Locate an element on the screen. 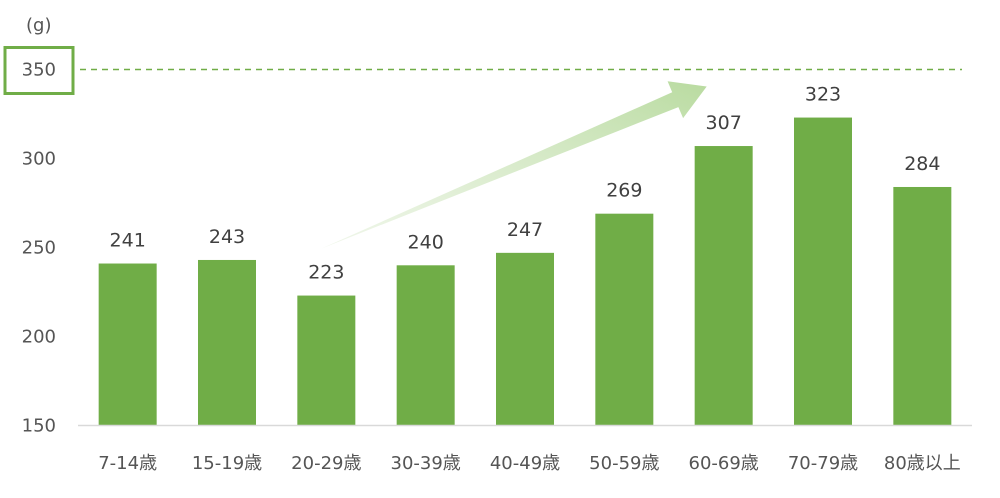  x-category-label: 80歳以上 is located at coordinates (922, 463).